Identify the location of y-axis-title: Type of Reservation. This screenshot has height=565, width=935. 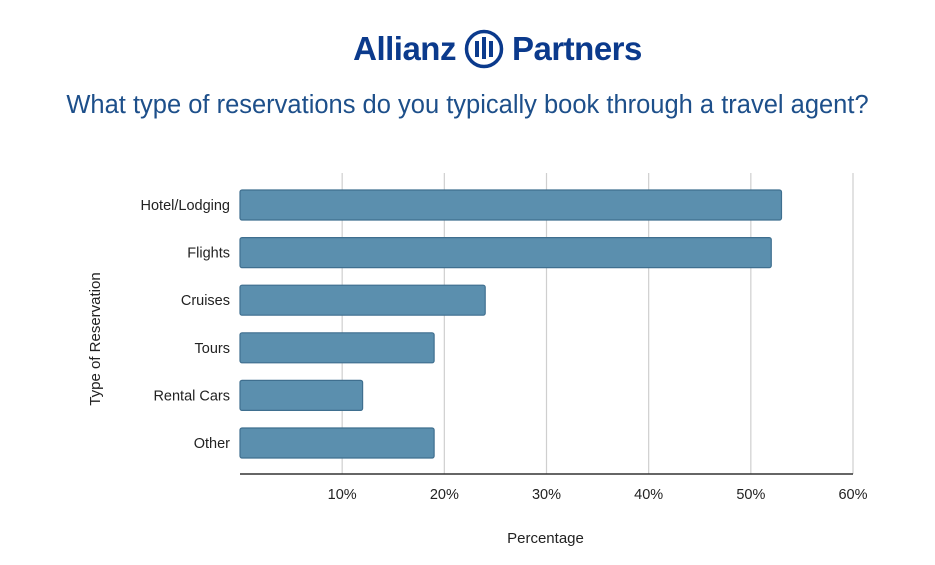
(95, 338).